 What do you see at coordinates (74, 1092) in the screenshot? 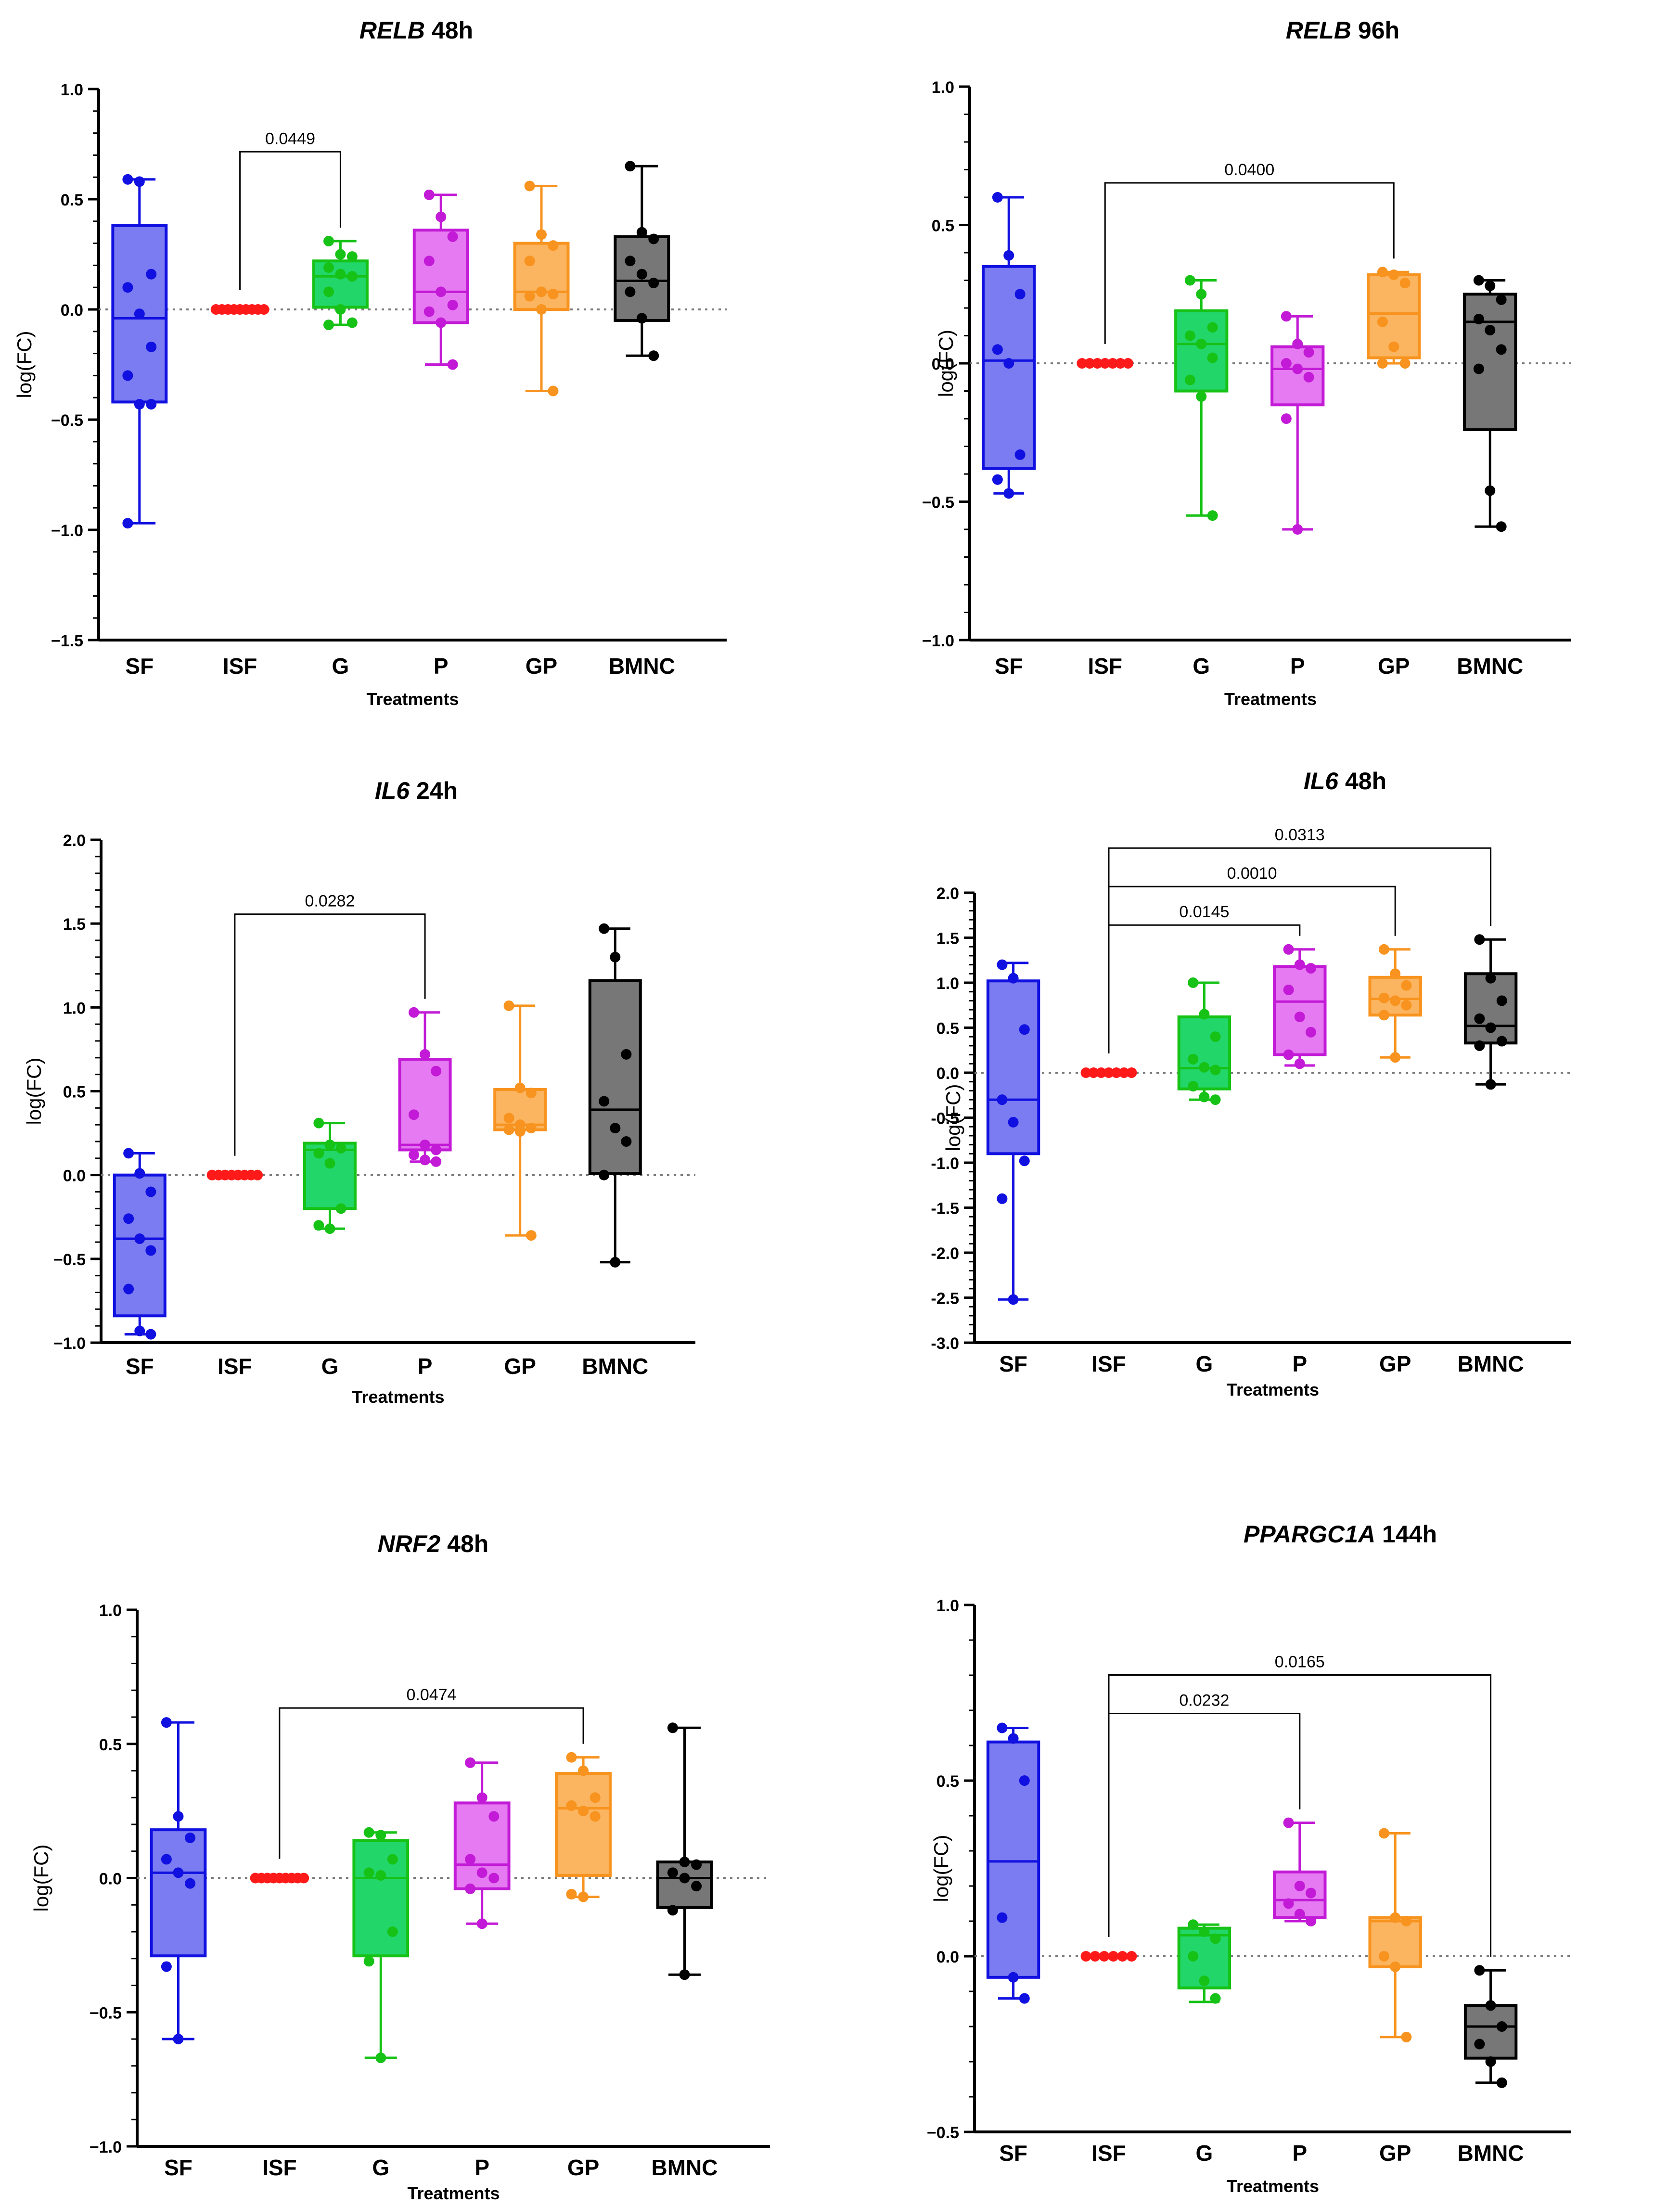
I see `y-tick-label: 0.5` at bounding box center [74, 1092].